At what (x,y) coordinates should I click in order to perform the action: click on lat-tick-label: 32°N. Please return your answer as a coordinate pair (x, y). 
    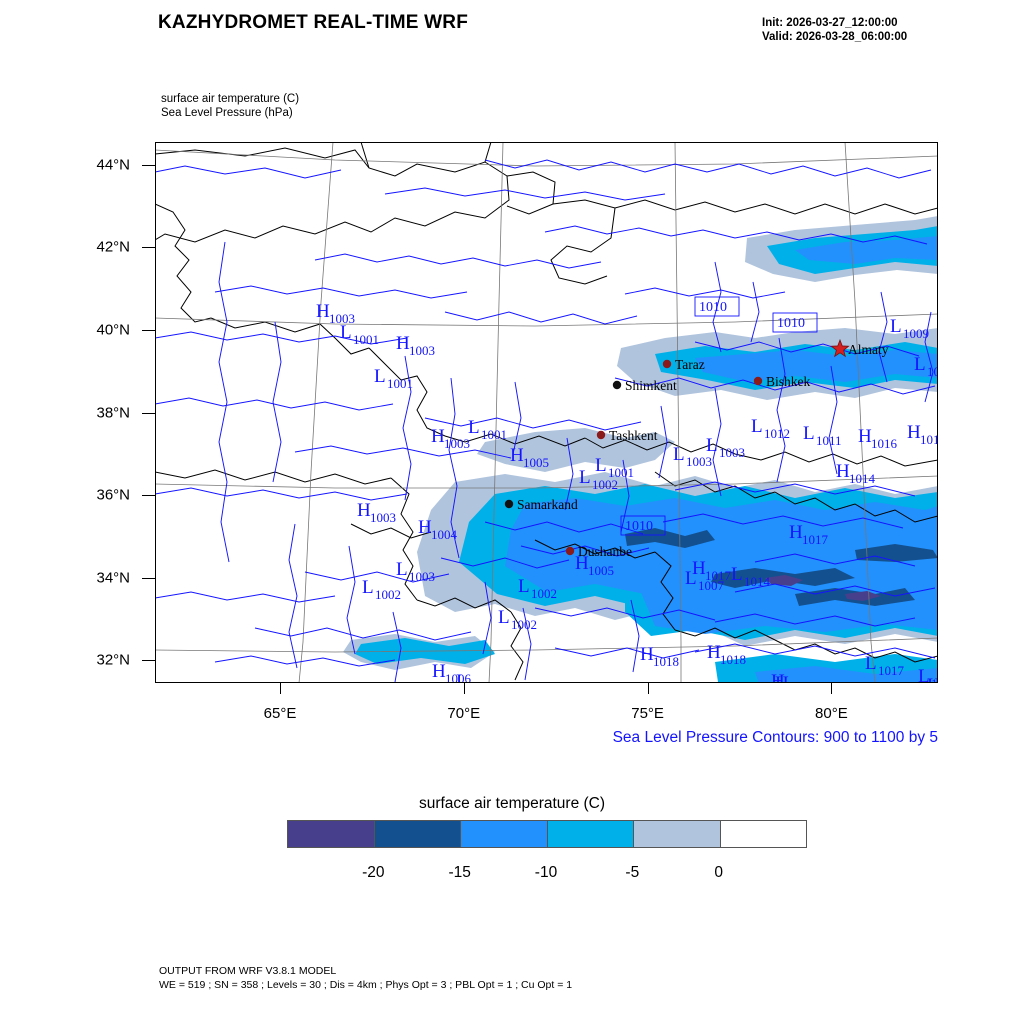
    Looking at the image, I should click on (113, 660).